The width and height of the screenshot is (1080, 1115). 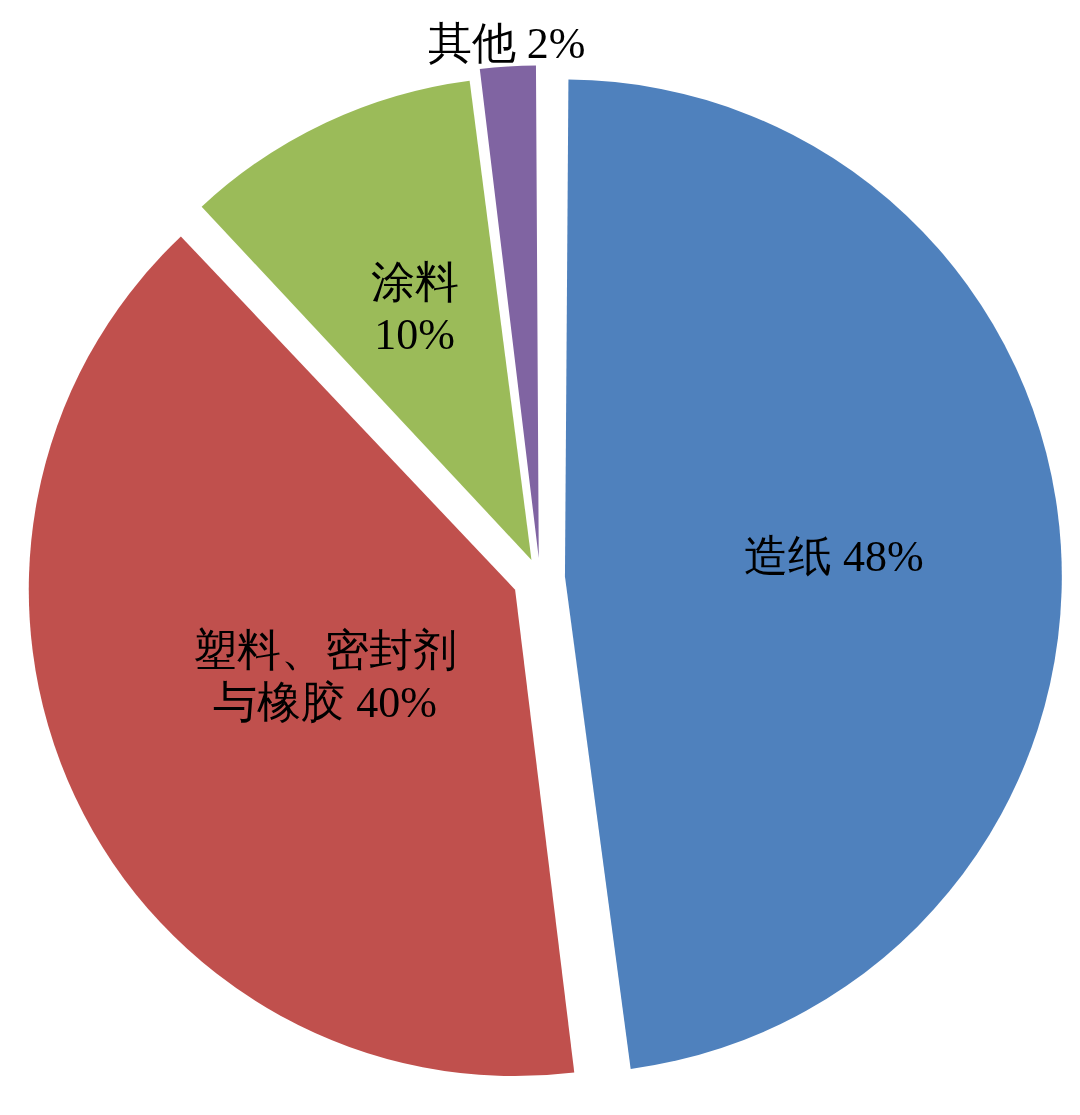 I want to click on slice-label: 塑料、密封剂与橡胶 40%, so click(x=325, y=676).